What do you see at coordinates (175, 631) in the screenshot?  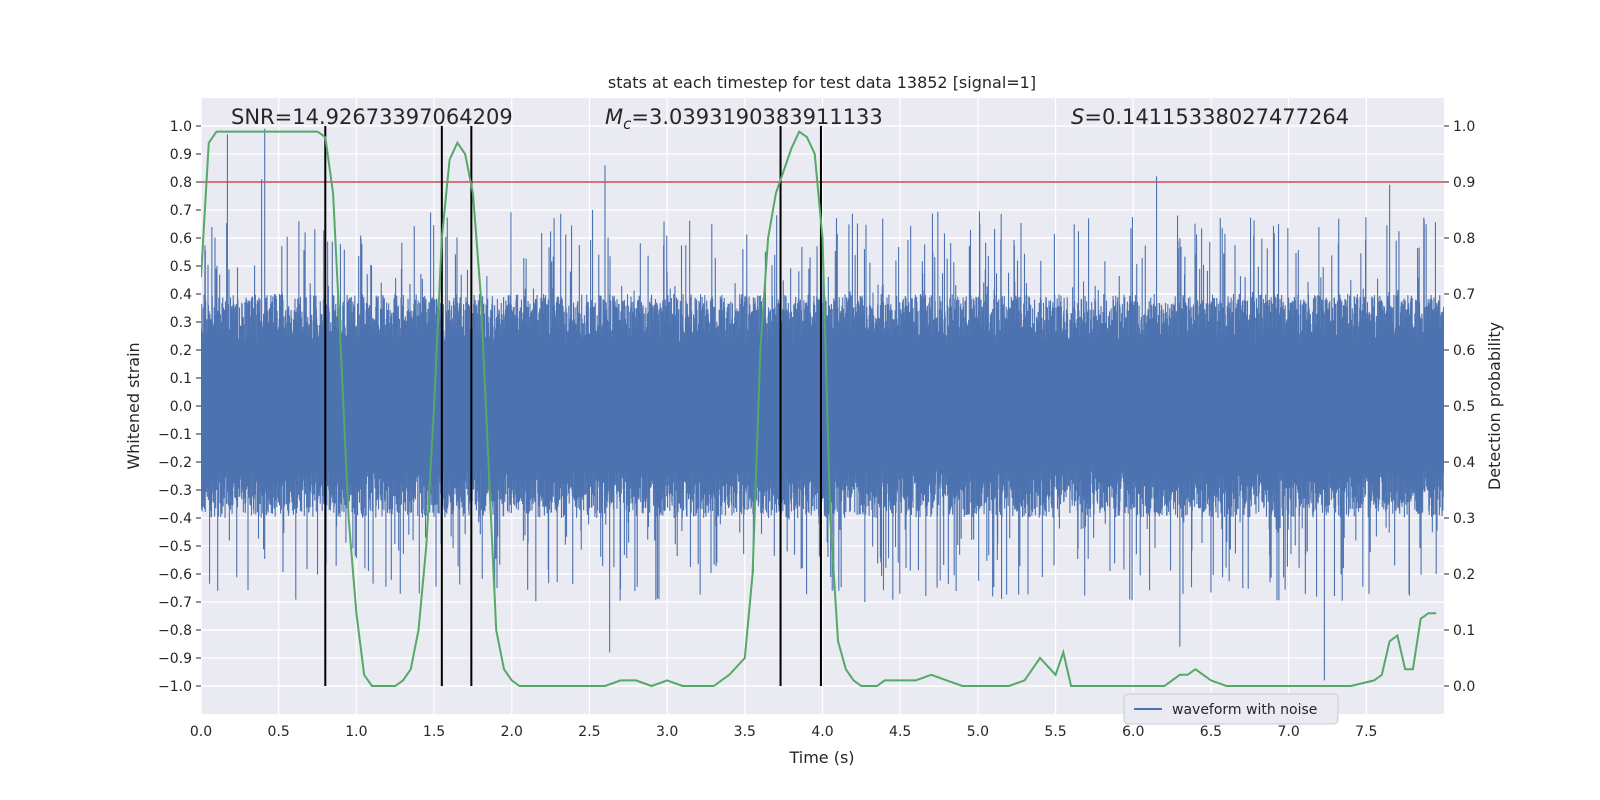 I see `y-tick-label: −0.8` at bounding box center [175, 631].